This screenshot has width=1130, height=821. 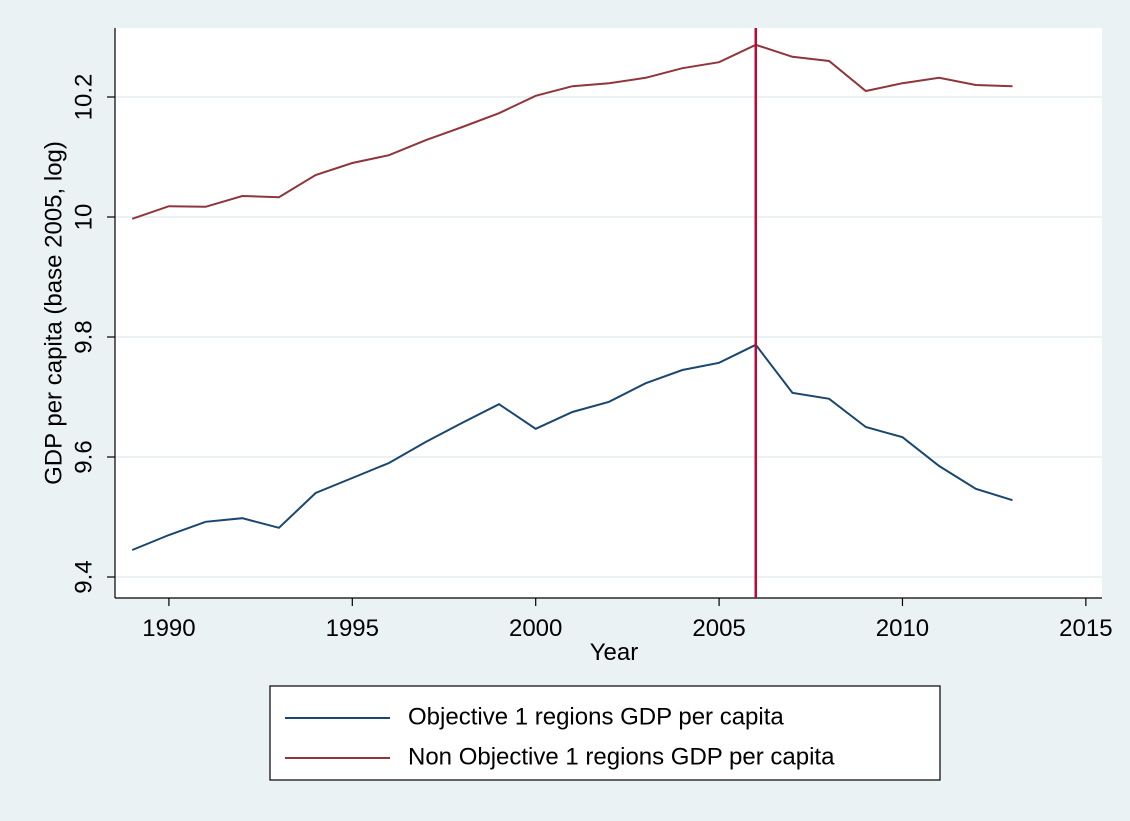 What do you see at coordinates (83, 217) in the screenshot?
I see `y-tick-label: 10` at bounding box center [83, 217].